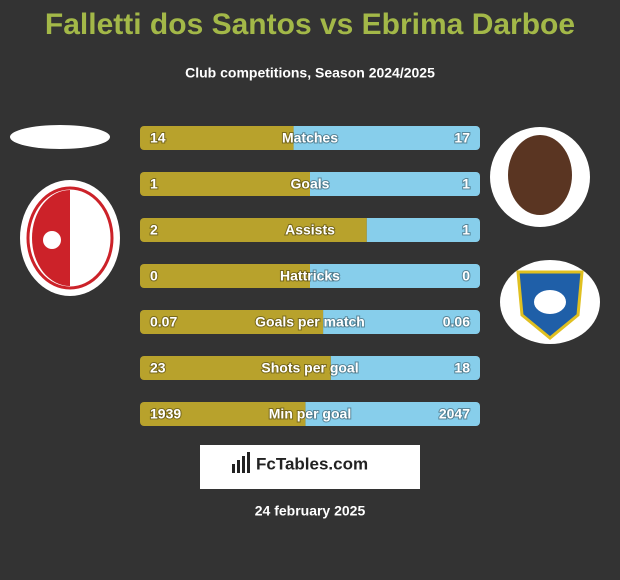  I want to click on right-value: 17, so click(462, 138).